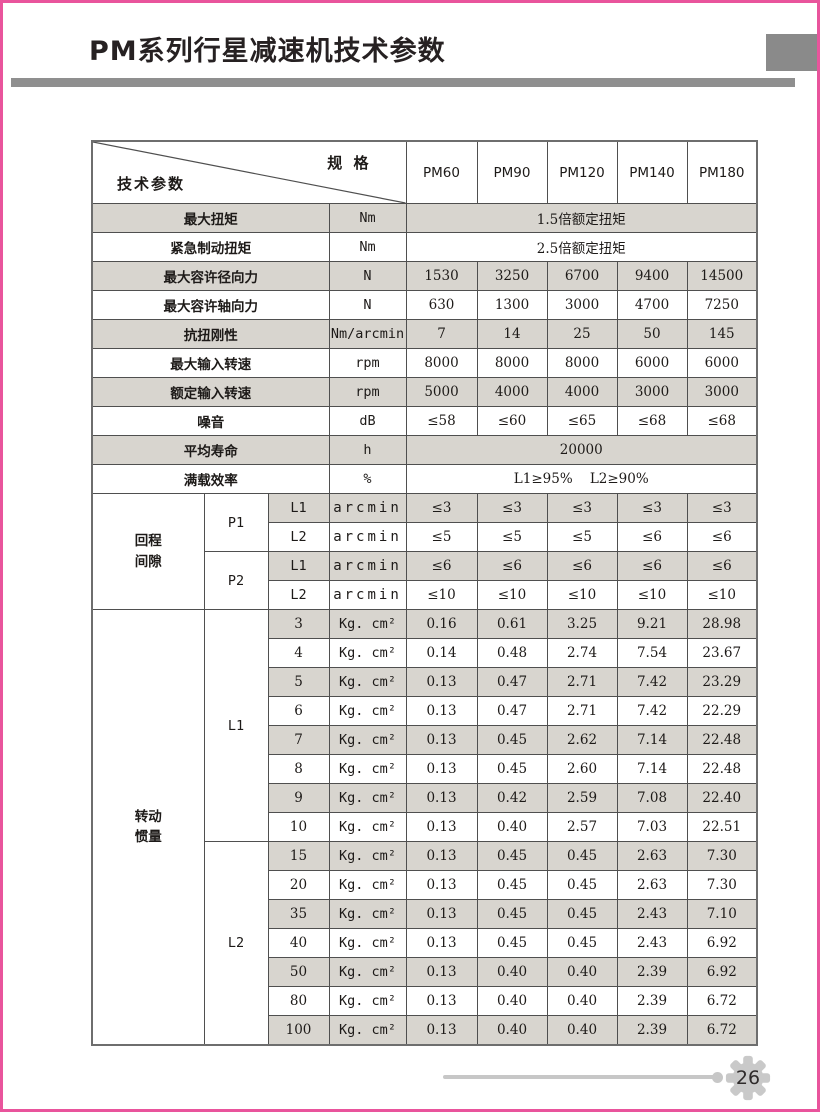 Image resolution: width=820 pixels, height=1112 pixels. What do you see at coordinates (582, 421) in the screenshot?
I see `value-cell: ≤65` at bounding box center [582, 421].